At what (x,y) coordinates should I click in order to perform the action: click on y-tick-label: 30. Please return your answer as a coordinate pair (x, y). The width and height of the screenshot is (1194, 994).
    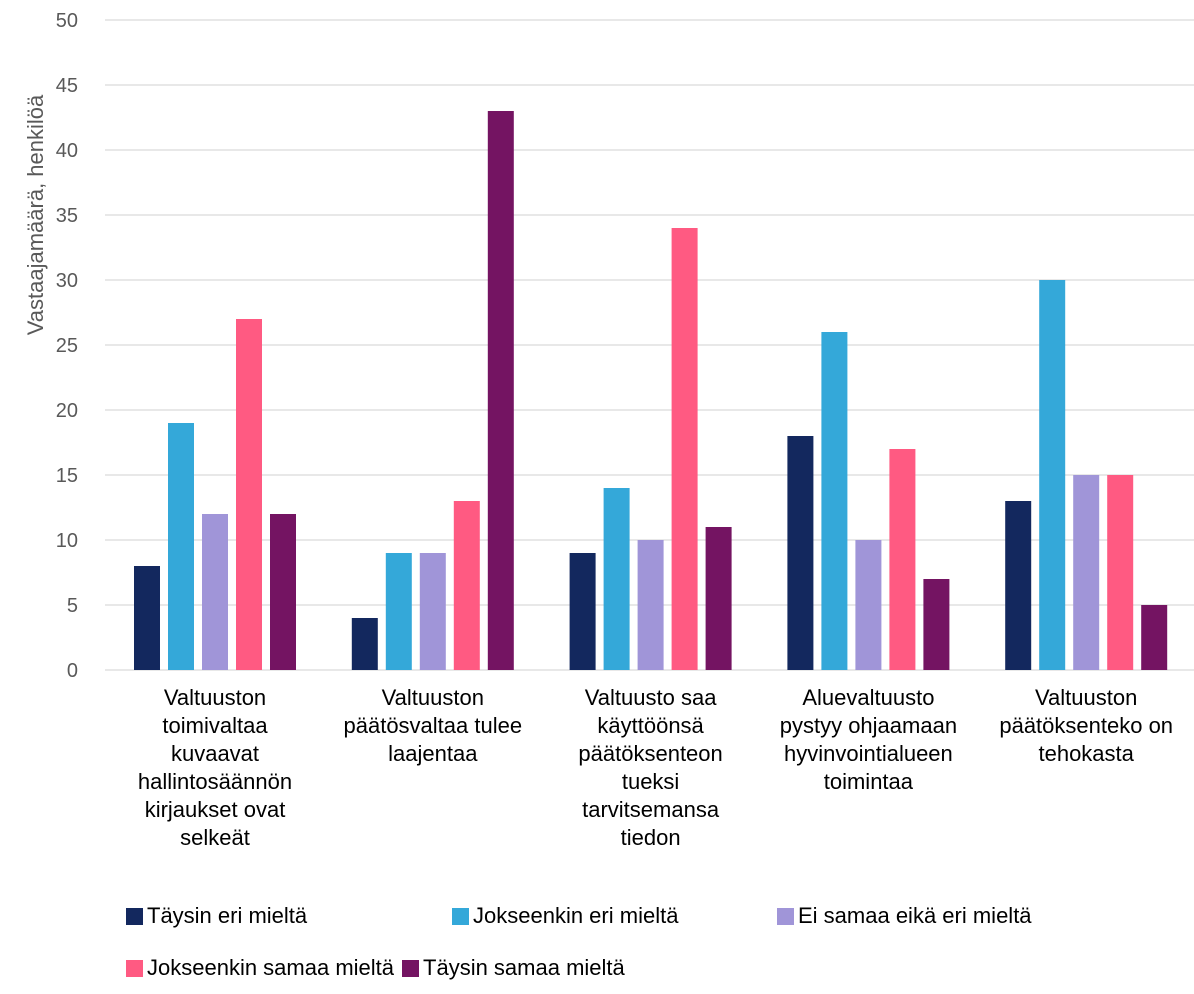
    Looking at the image, I should click on (67, 281).